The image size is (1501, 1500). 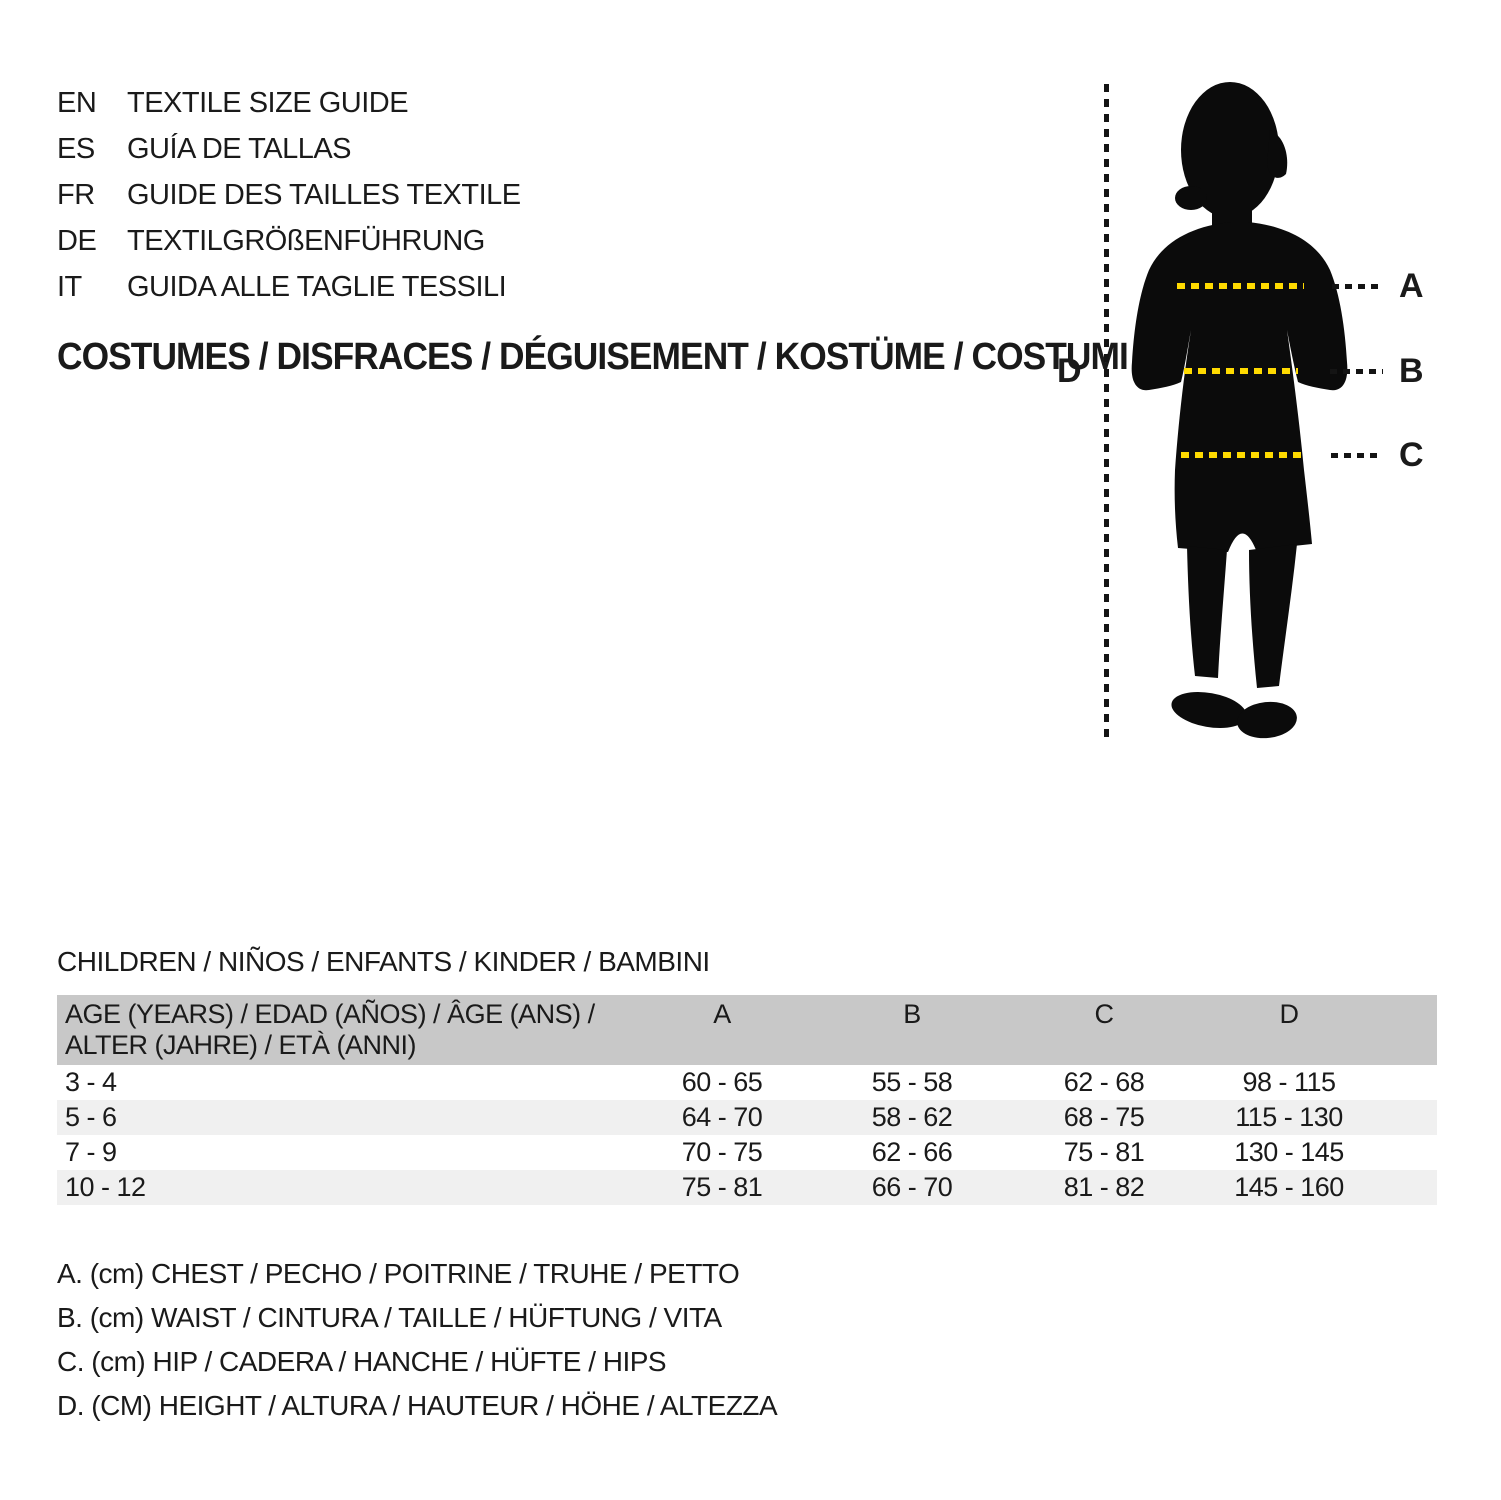 What do you see at coordinates (722, 1014) in the screenshot?
I see `column-header-a: A` at bounding box center [722, 1014].